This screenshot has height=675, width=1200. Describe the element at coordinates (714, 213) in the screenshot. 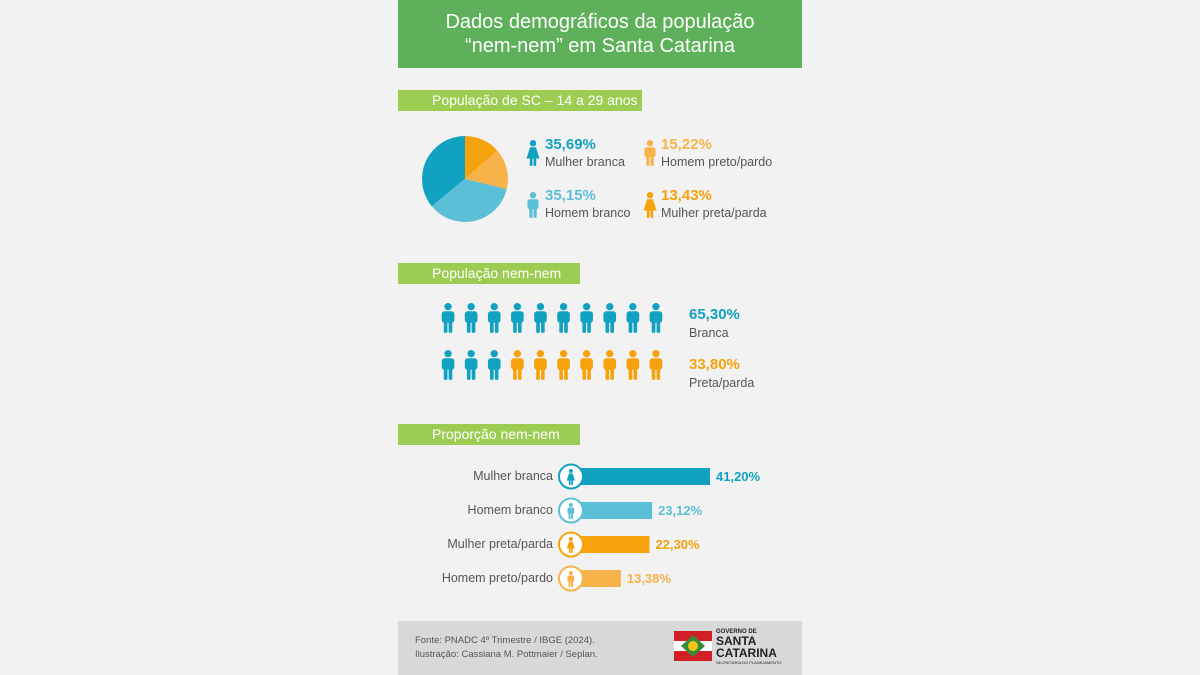

I see `legend-label-mulher-preta-parda: Mulher preta/parda` at that location.